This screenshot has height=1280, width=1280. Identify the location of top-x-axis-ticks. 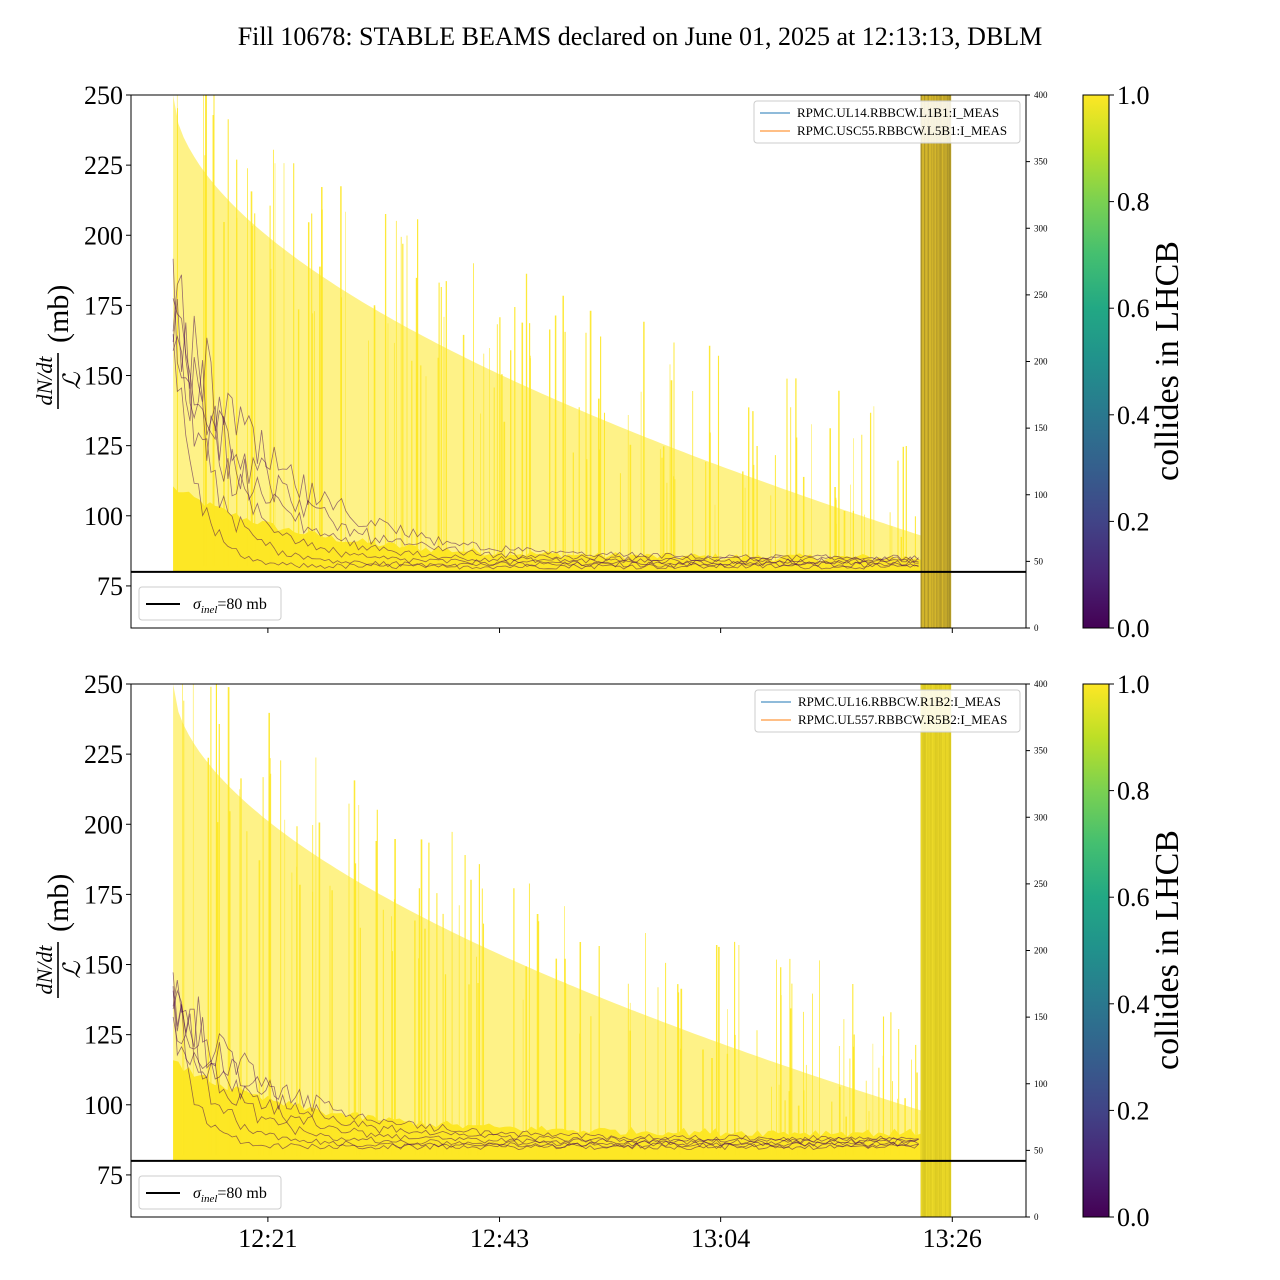
(610, 630).